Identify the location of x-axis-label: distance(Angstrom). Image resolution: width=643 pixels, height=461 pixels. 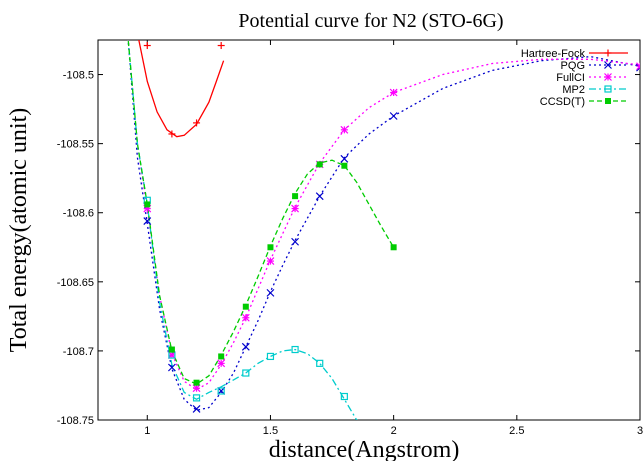
(364, 449).